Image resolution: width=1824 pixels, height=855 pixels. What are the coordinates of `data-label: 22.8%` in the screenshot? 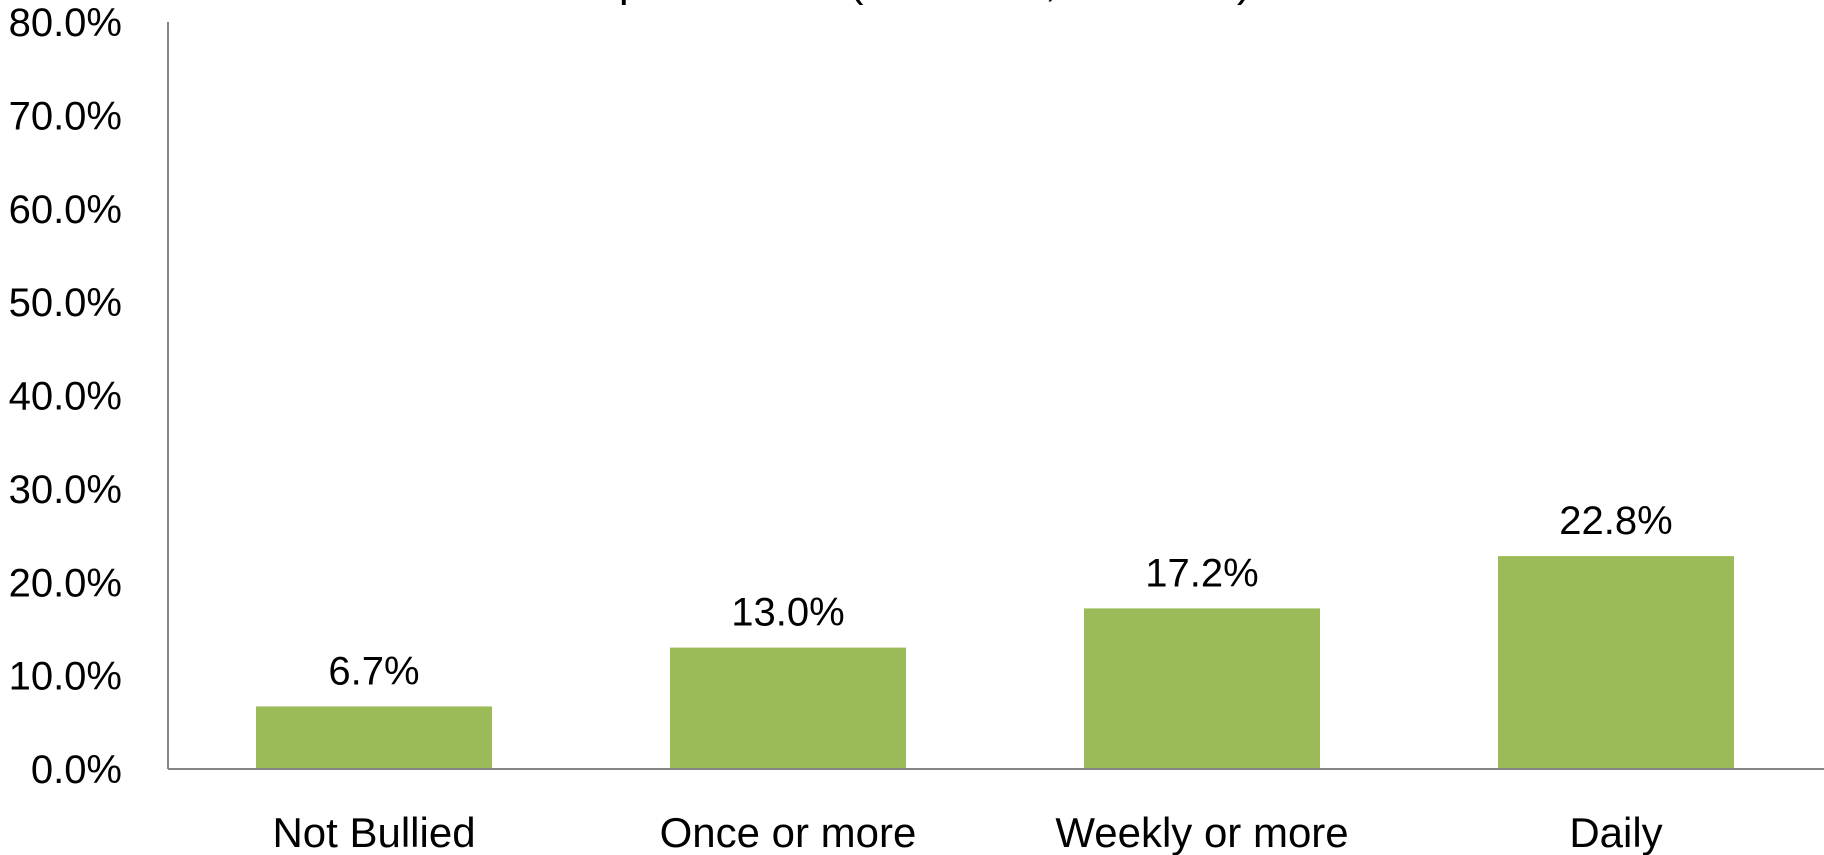 It's located at (1615, 521).